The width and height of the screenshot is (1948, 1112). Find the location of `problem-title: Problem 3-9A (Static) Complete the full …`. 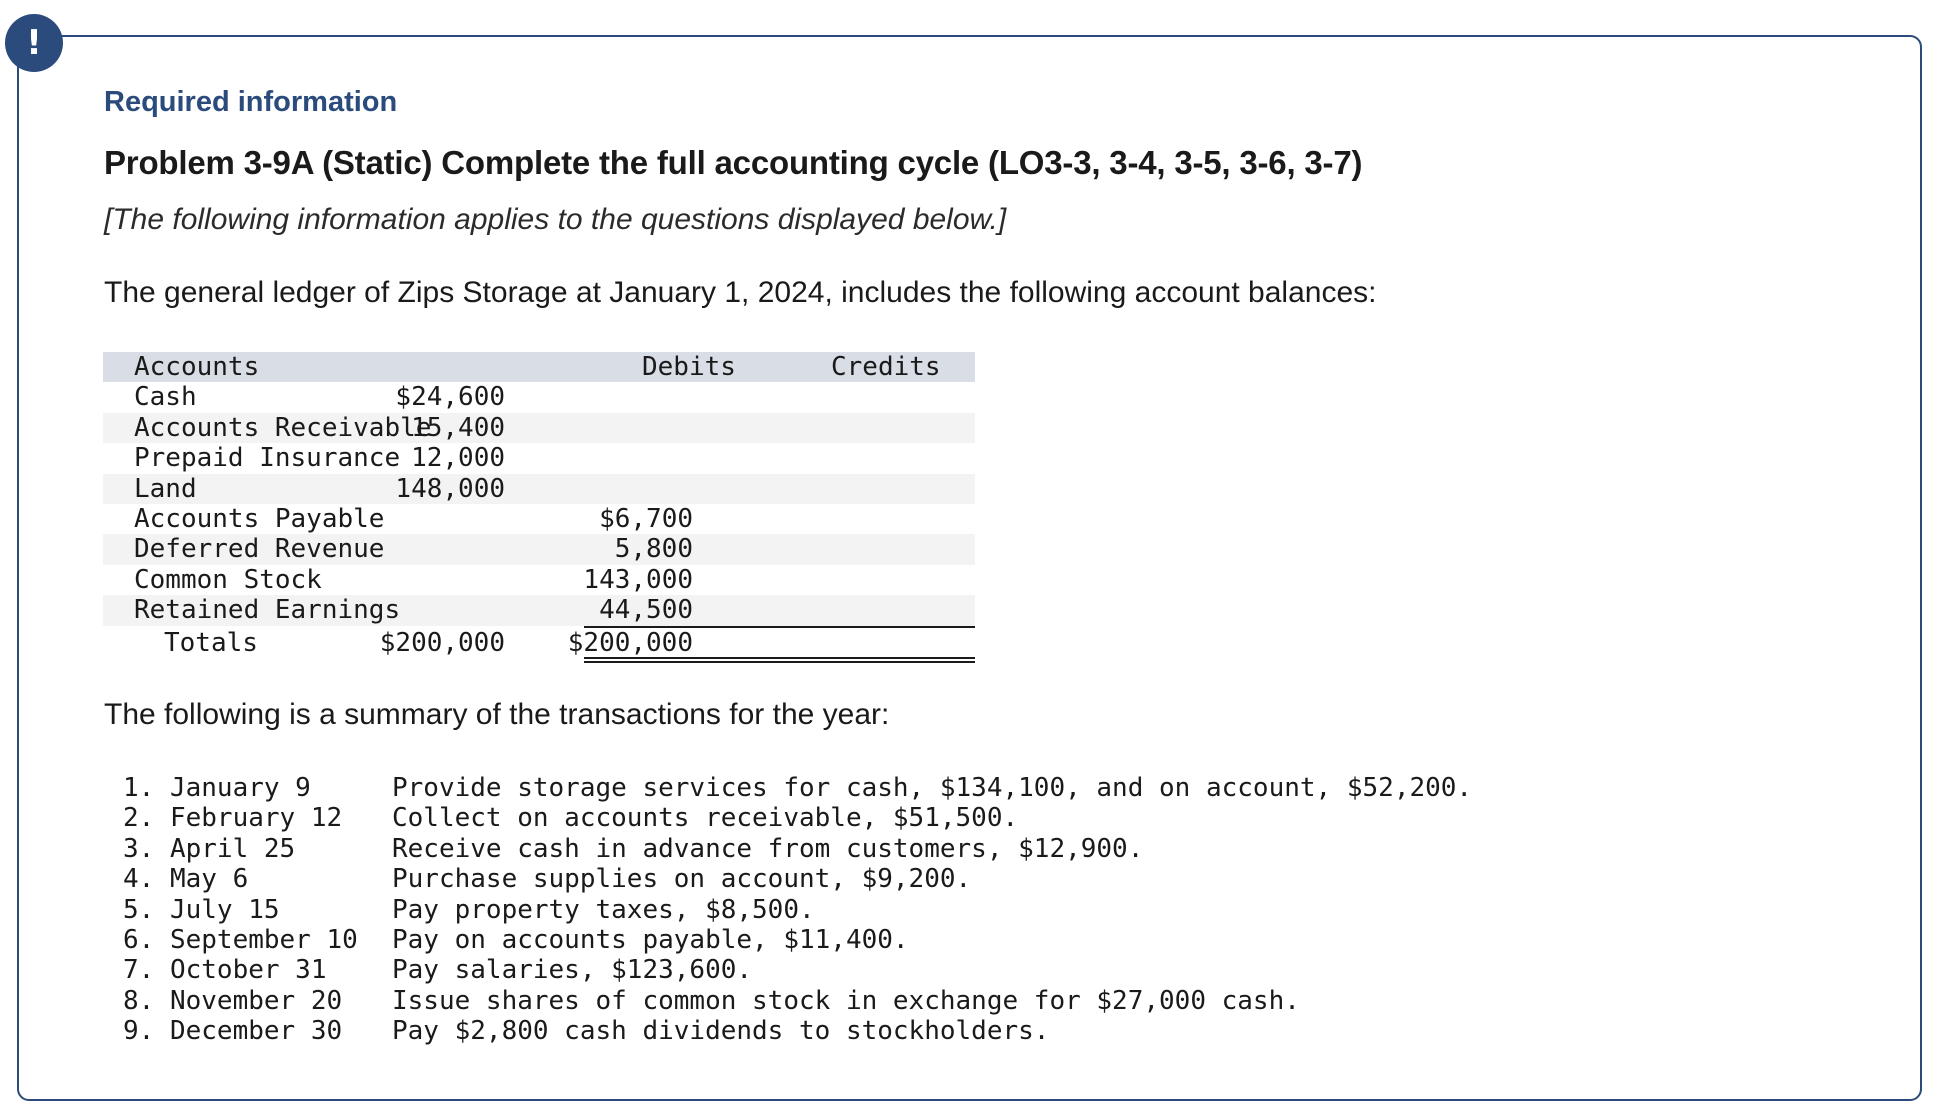

problem-title: Problem 3-9A (Static) Complete the full … is located at coordinates (733, 162).